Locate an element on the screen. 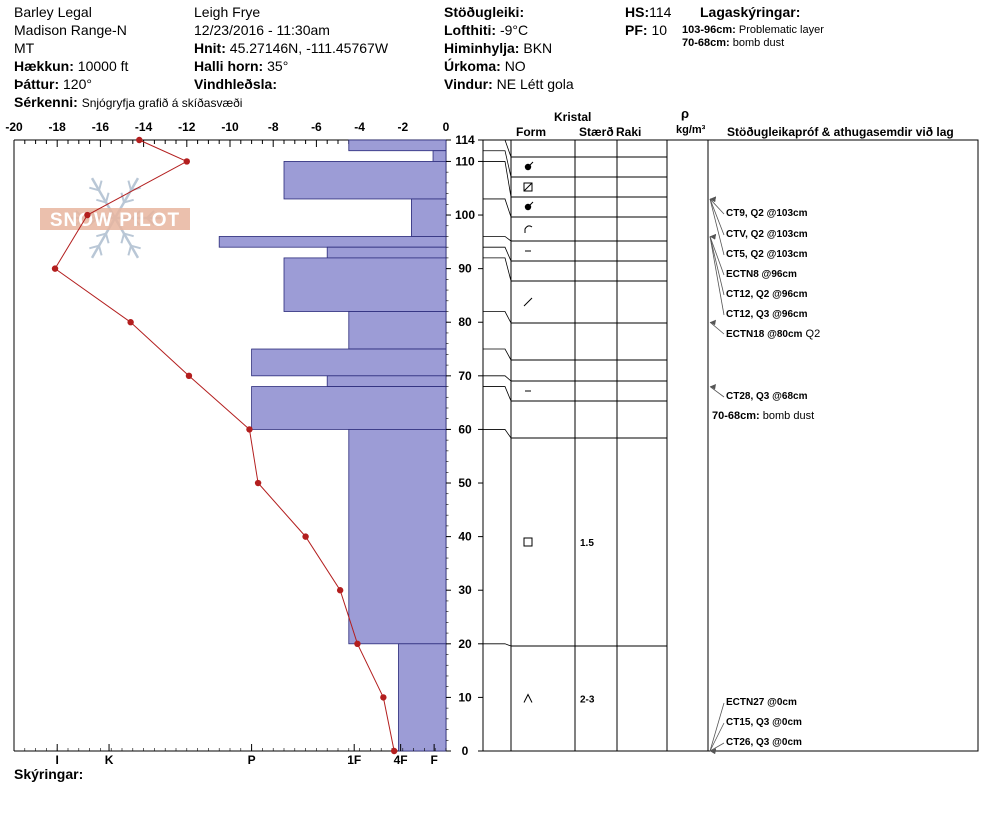  height-tick-label: 70 is located at coordinates (465, 376).